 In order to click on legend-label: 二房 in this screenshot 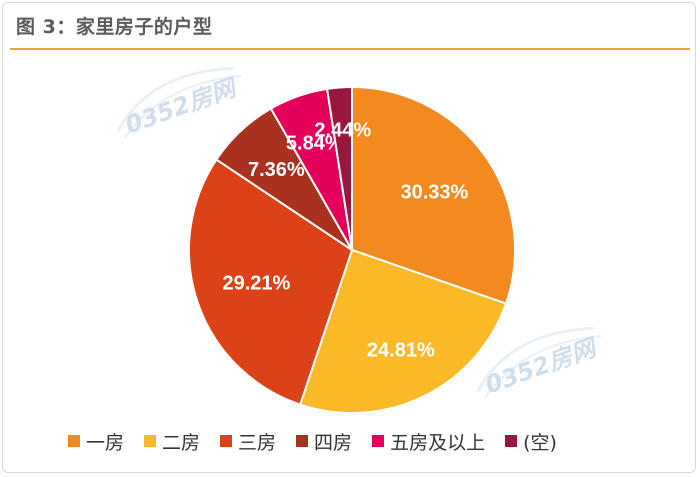, I will do `click(181, 442)`.